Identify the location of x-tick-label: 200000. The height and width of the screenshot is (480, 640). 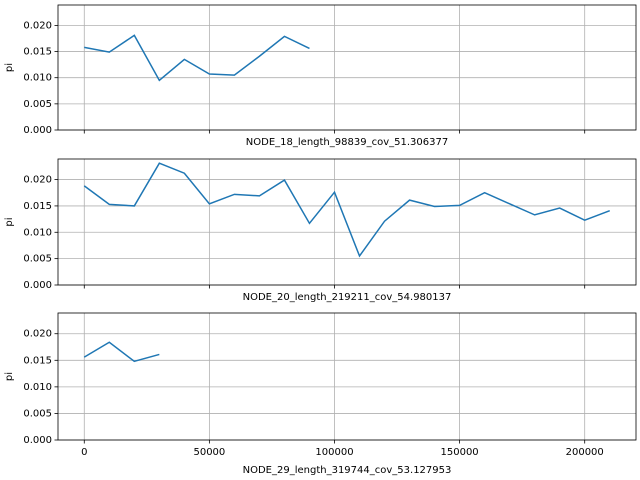
(585, 452).